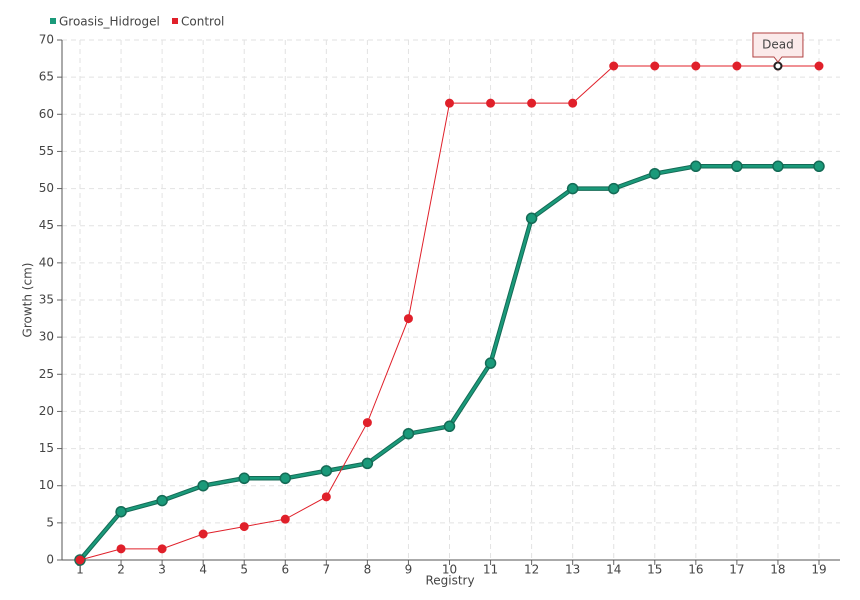  Describe the element at coordinates (285, 570) in the screenshot. I see `x-tick-label: 6` at that location.